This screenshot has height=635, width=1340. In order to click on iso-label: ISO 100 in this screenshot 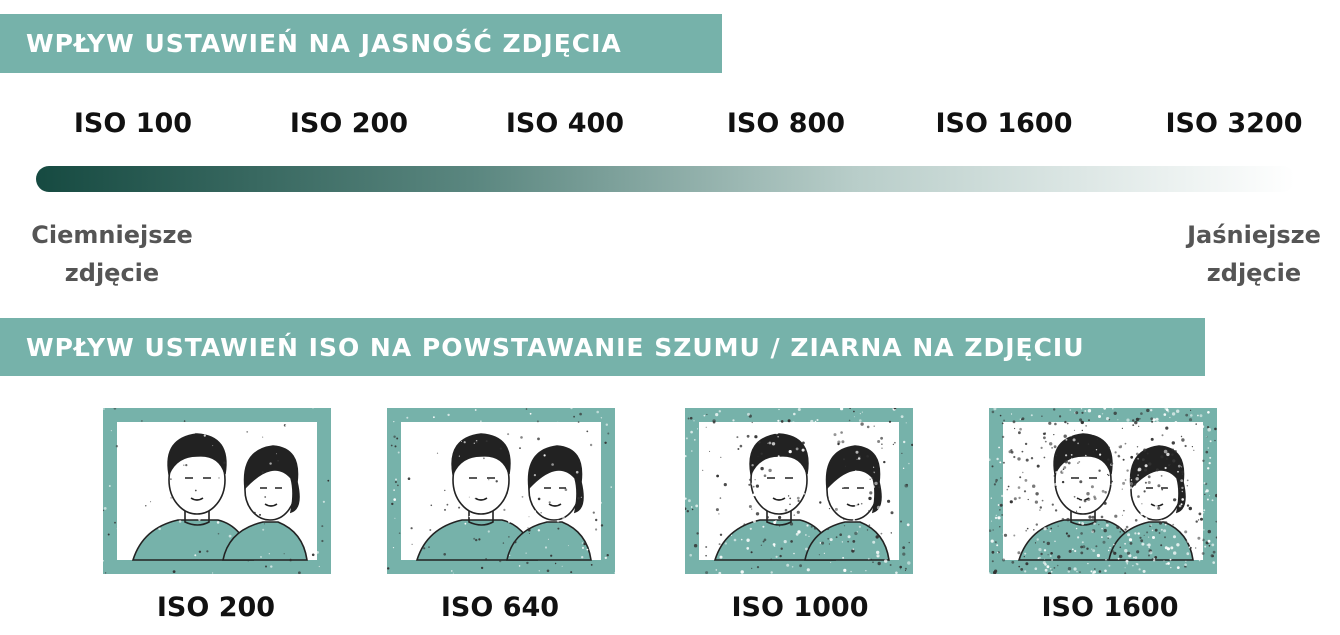, I will do `click(133, 123)`.